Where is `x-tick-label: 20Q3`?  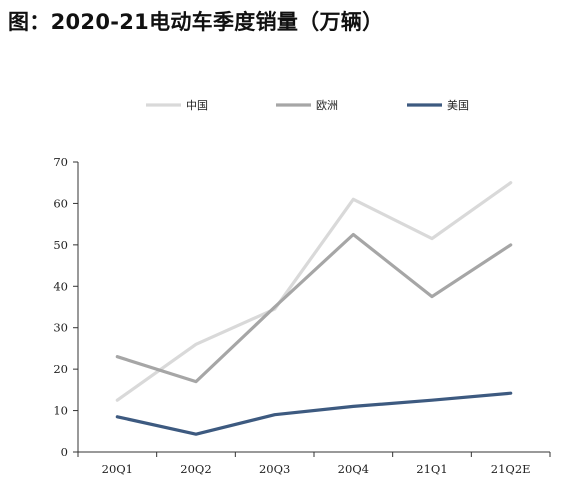 x-tick-label: 20Q3 is located at coordinates (274, 469).